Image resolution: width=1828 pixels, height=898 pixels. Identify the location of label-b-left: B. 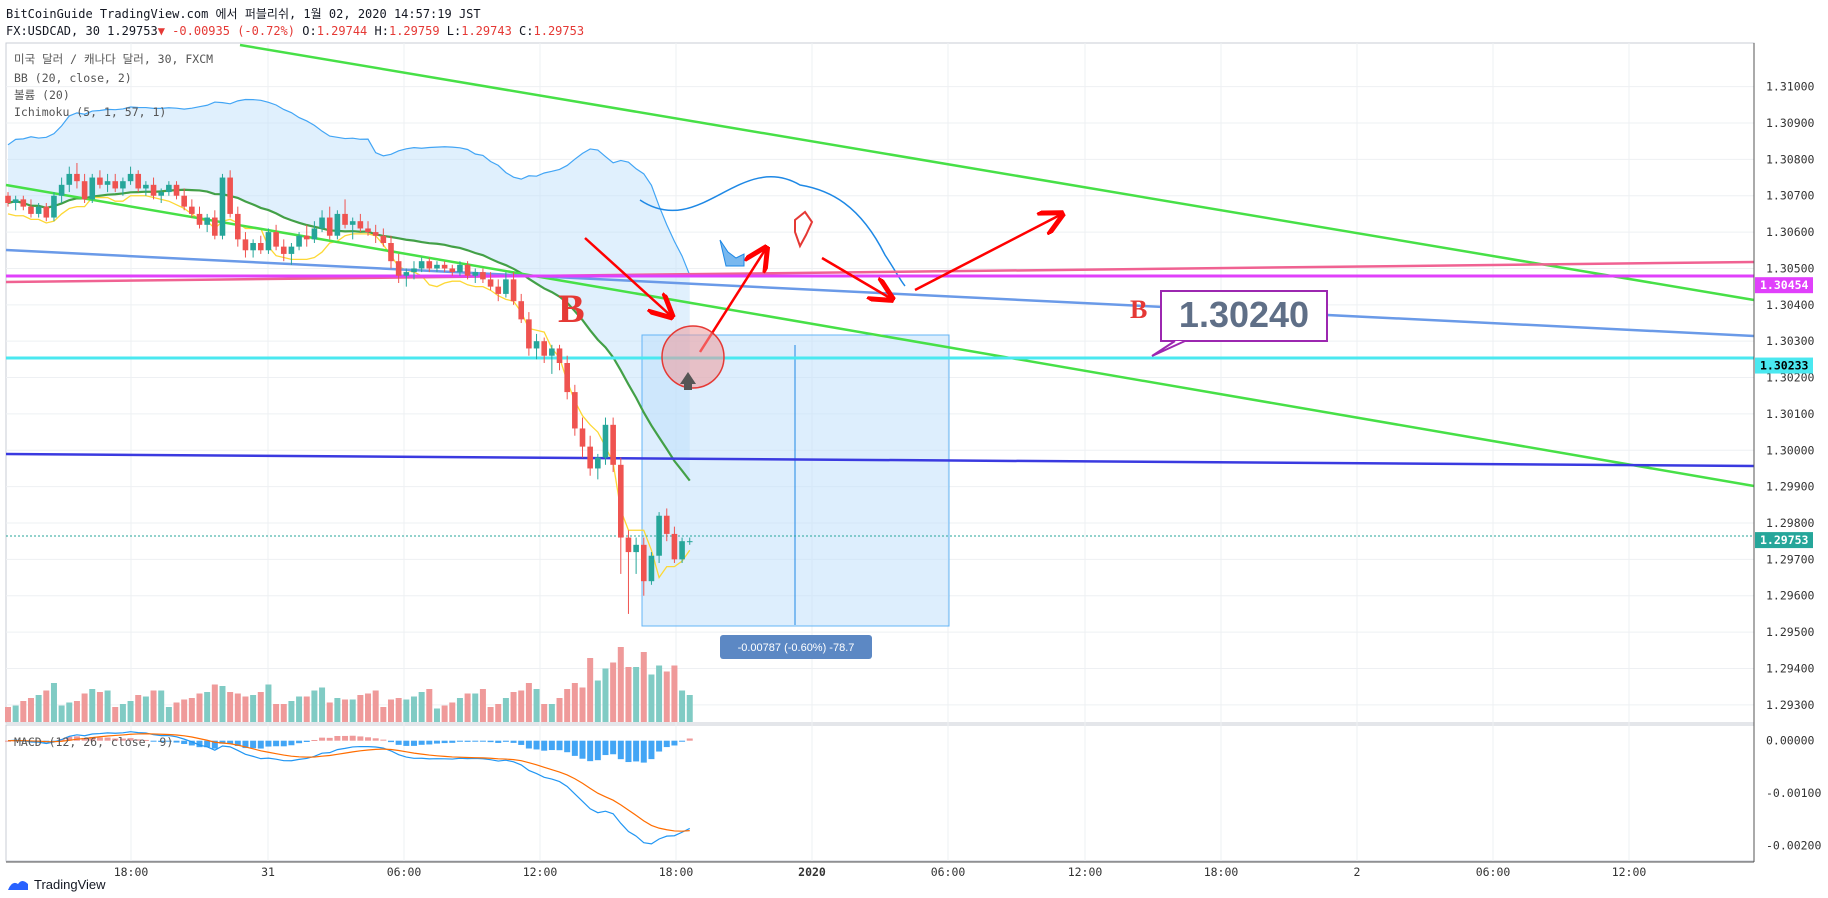
(571, 308).